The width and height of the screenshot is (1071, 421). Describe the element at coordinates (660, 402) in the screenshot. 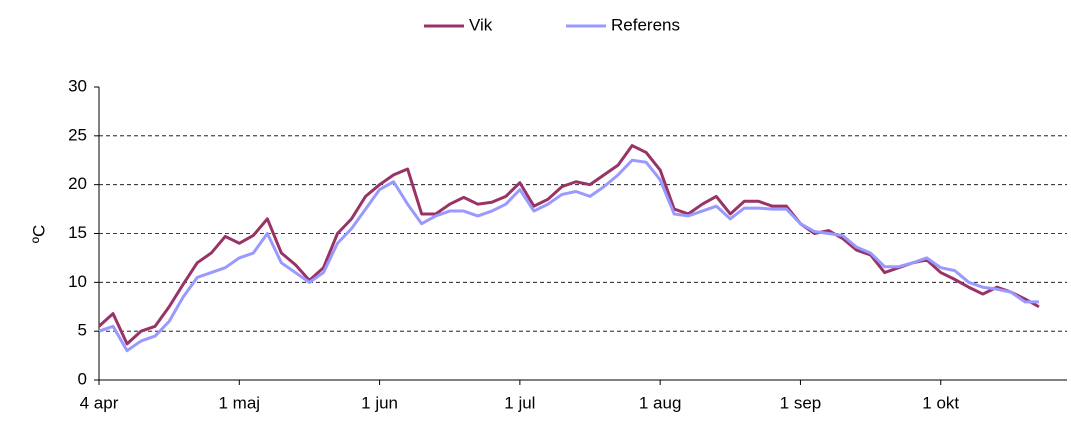

I see `x-tick-label: 1 aug` at that location.